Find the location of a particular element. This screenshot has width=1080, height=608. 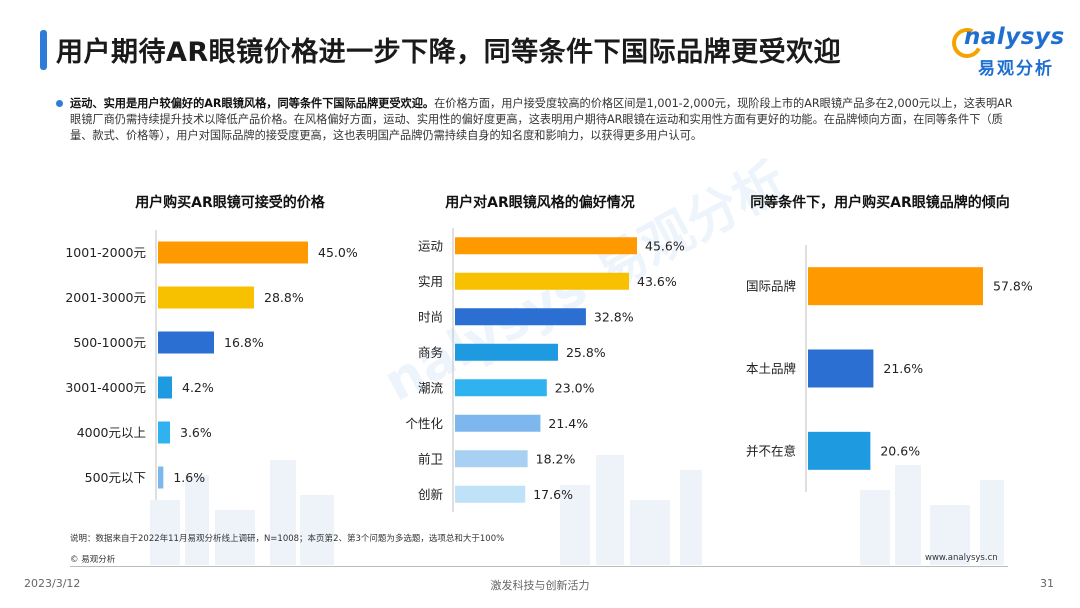

chart-3-value-label: 21.6% is located at coordinates (903, 368).